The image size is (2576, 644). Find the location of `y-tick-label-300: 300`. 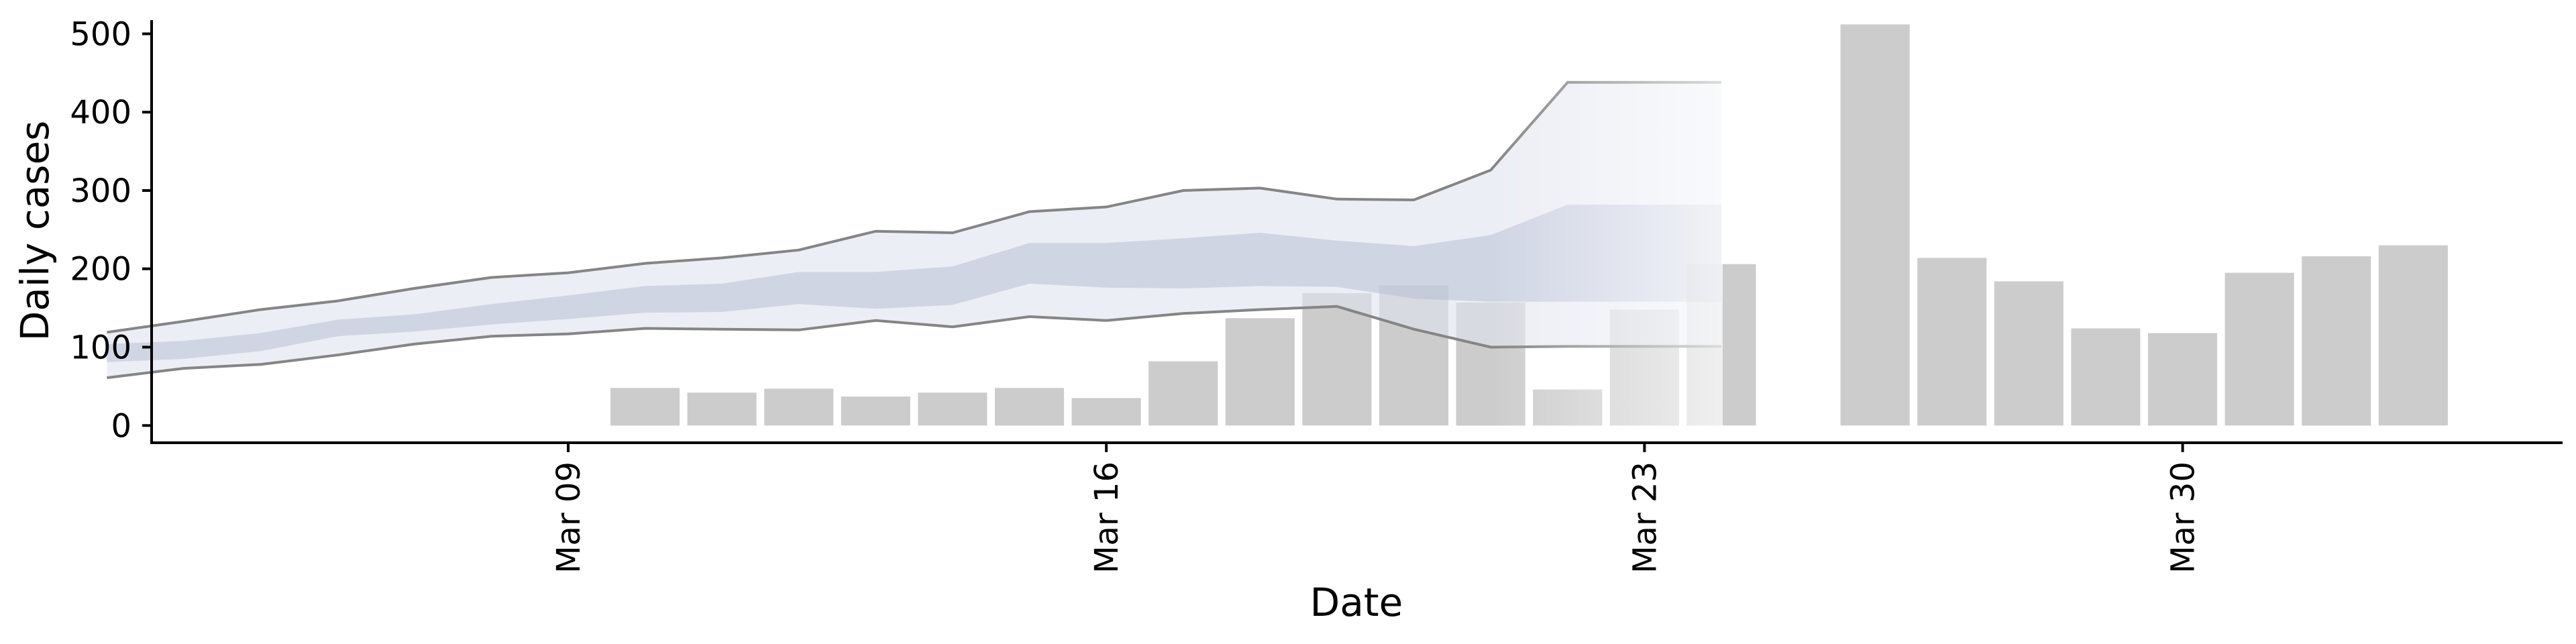

y-tick-label-300: 300 is located at coordinates (100, 191).